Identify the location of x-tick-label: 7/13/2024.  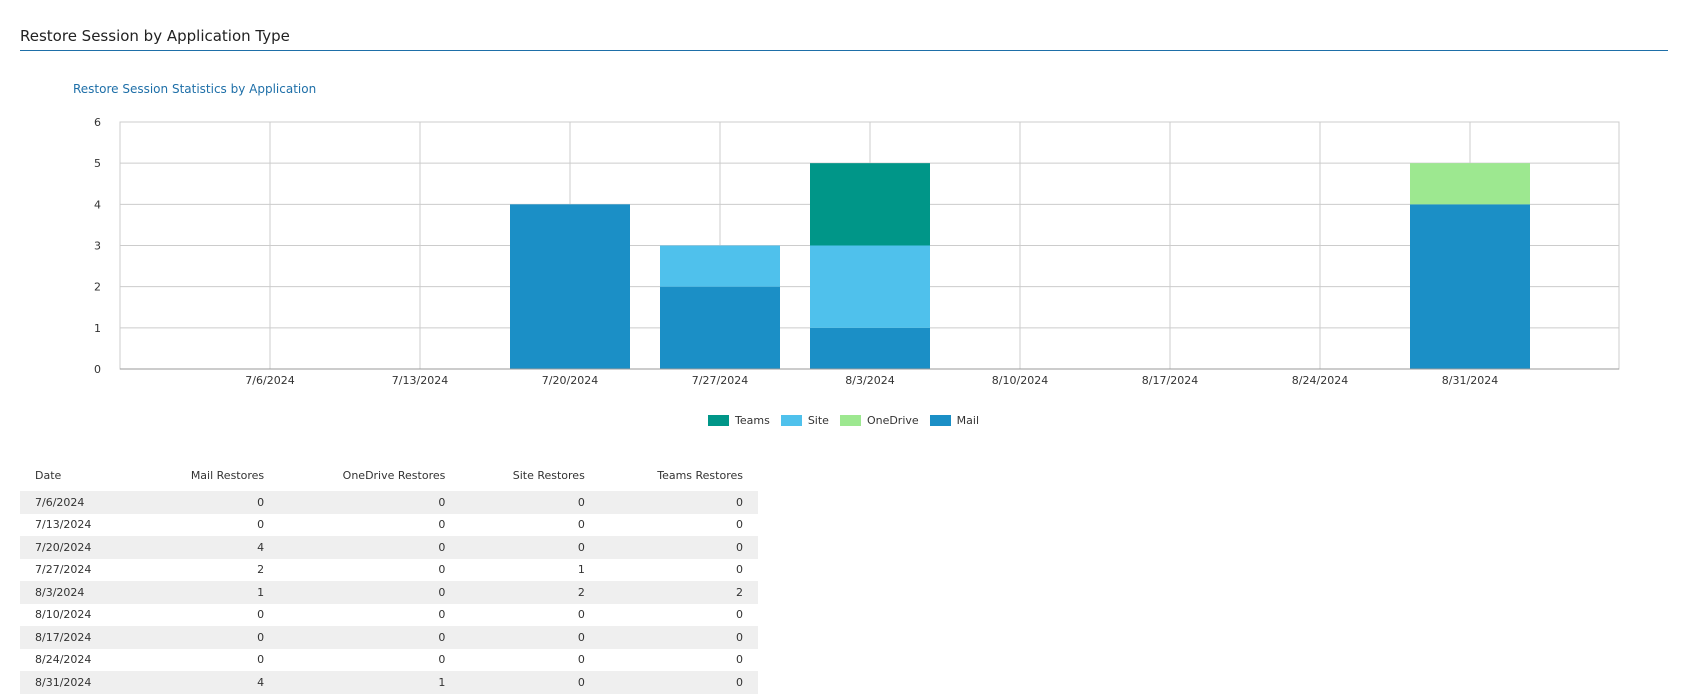
(420, 380).